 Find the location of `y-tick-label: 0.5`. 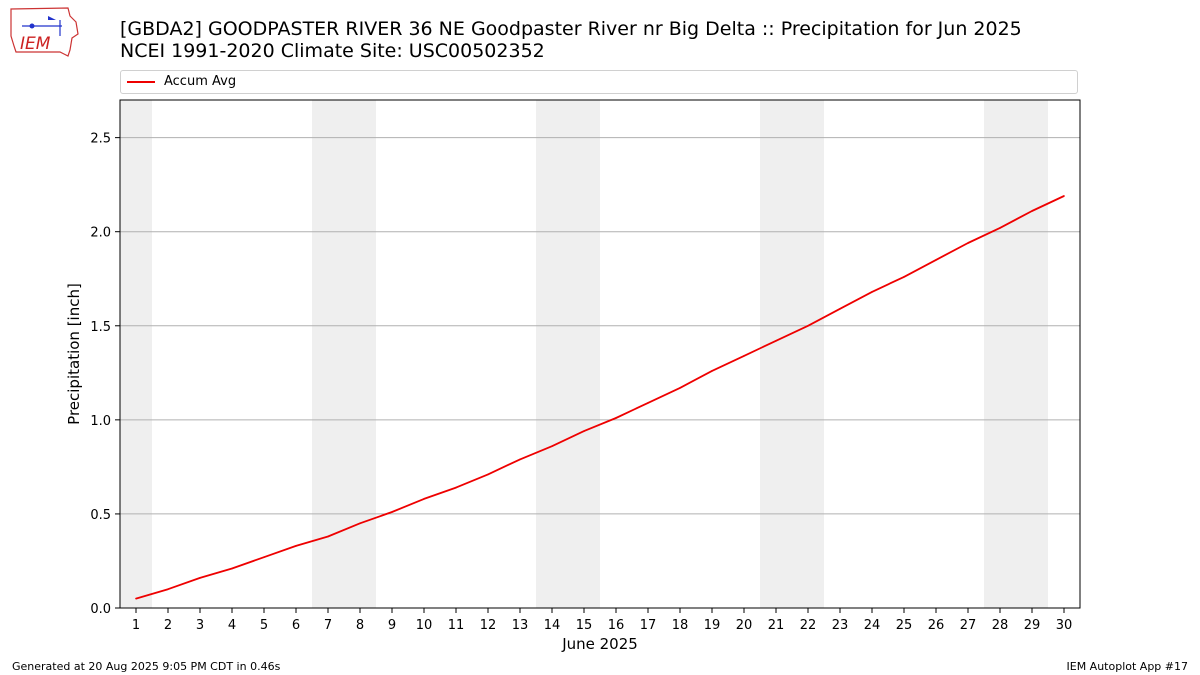

y-tick-label: 0.5 is located at coordinates (100, 515).